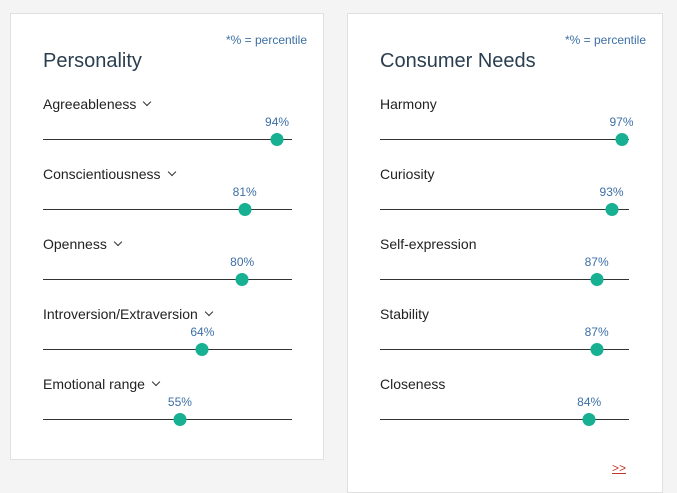  I want to click on need-label: Self-expression, so click(428, 244).